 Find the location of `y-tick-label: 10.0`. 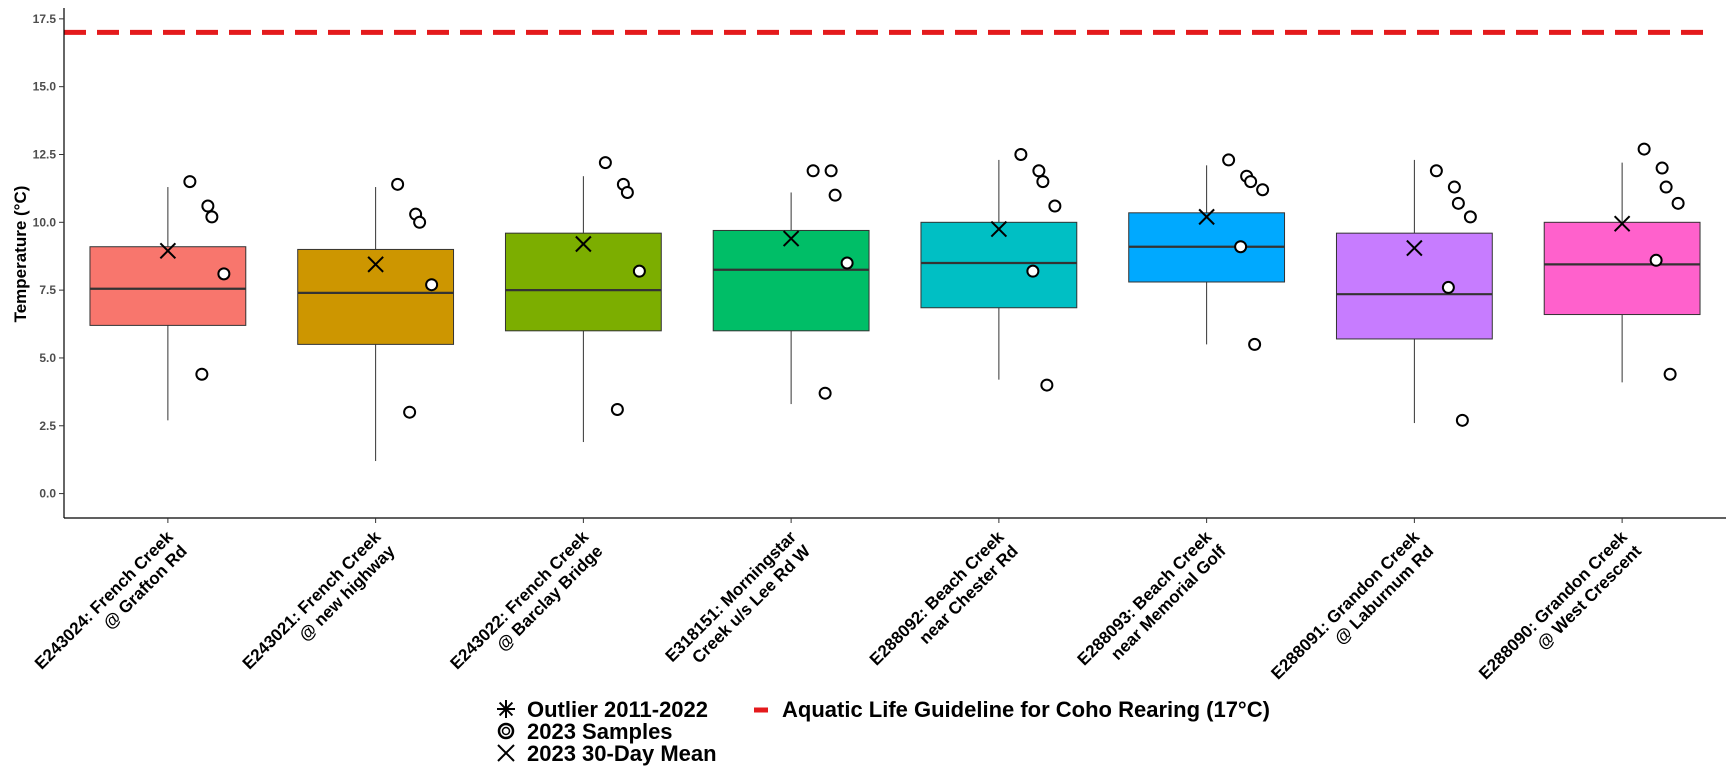

y-tick-label: 10.0 is located at coordinates (45, 222).